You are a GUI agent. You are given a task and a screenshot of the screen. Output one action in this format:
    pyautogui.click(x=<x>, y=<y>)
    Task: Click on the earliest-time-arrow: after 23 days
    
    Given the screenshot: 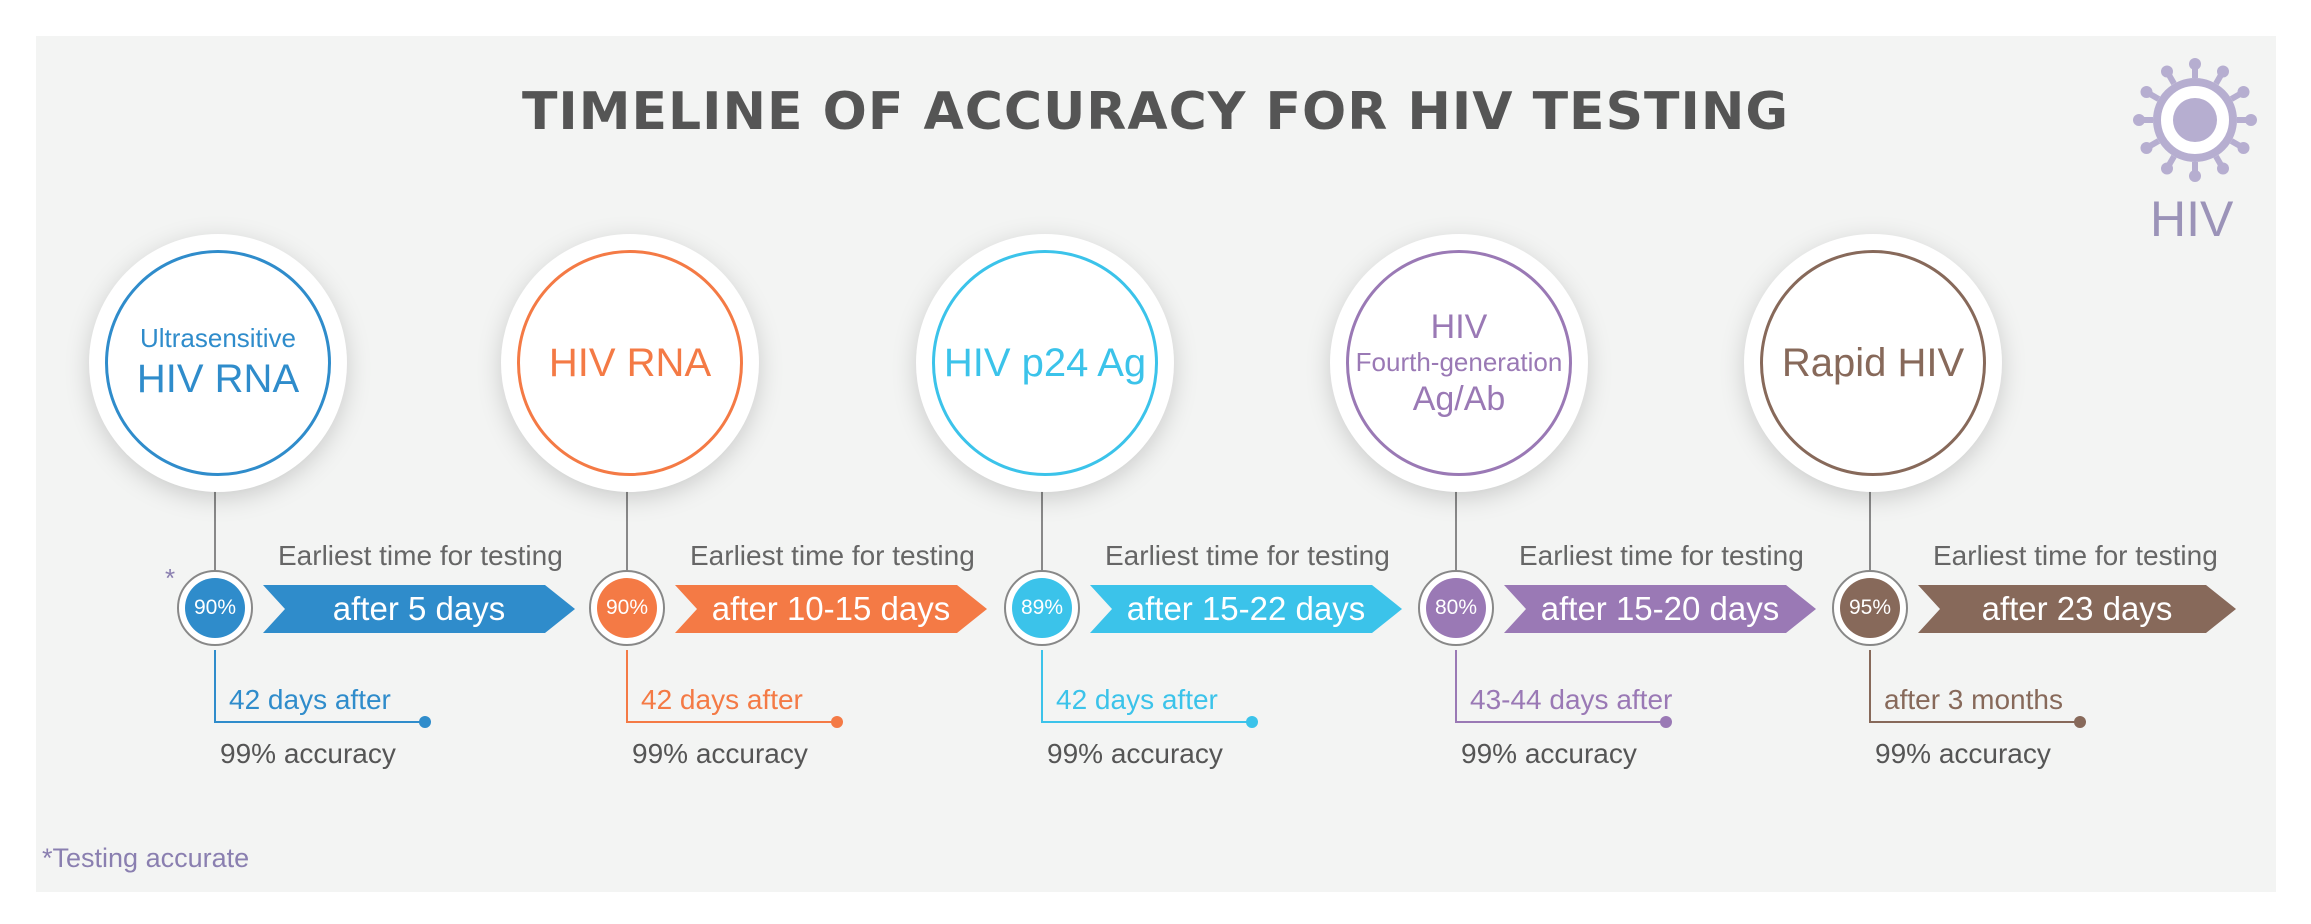 What is the action you would take?
    pyautogui.click(x=2077, y=609)
    